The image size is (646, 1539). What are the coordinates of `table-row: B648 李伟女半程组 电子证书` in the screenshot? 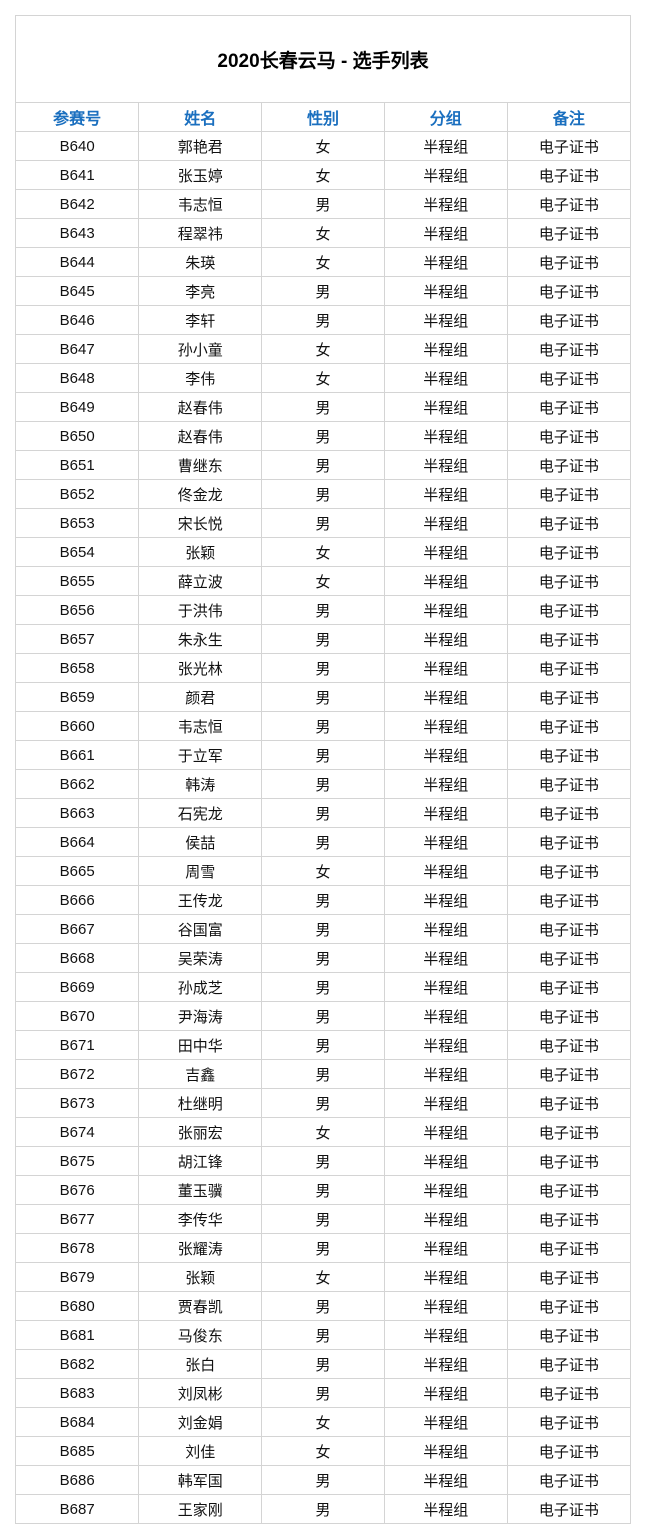 It's located at (323, 378).